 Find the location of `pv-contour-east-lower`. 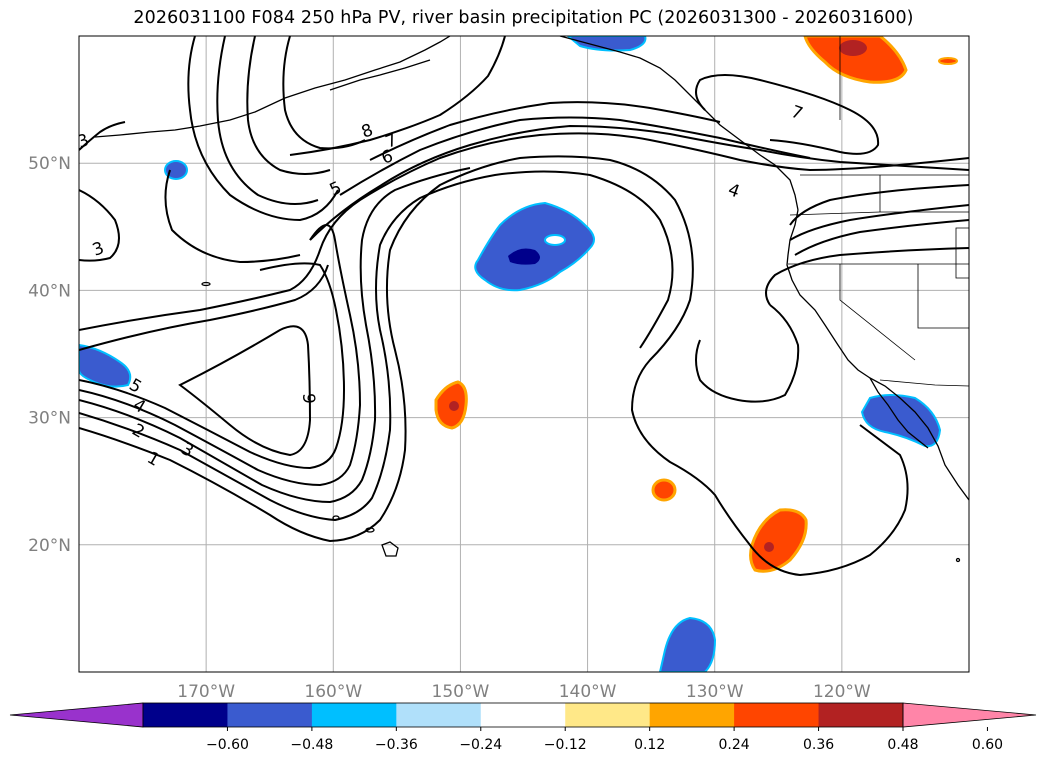

pv-contour-east-lower is located at coordinates (867, 276).